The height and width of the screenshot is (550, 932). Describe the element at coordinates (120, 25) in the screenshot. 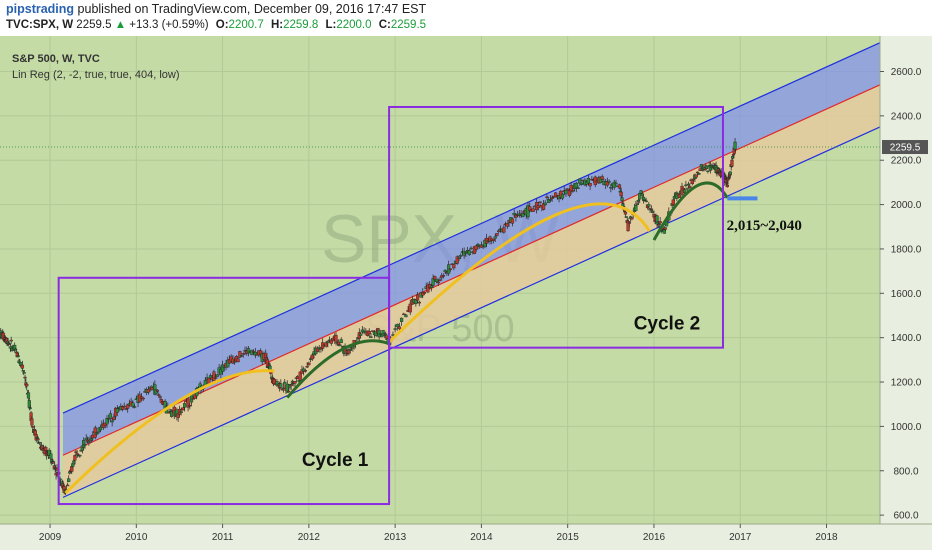

I see `up-arrow-icon: ▲` at that location.